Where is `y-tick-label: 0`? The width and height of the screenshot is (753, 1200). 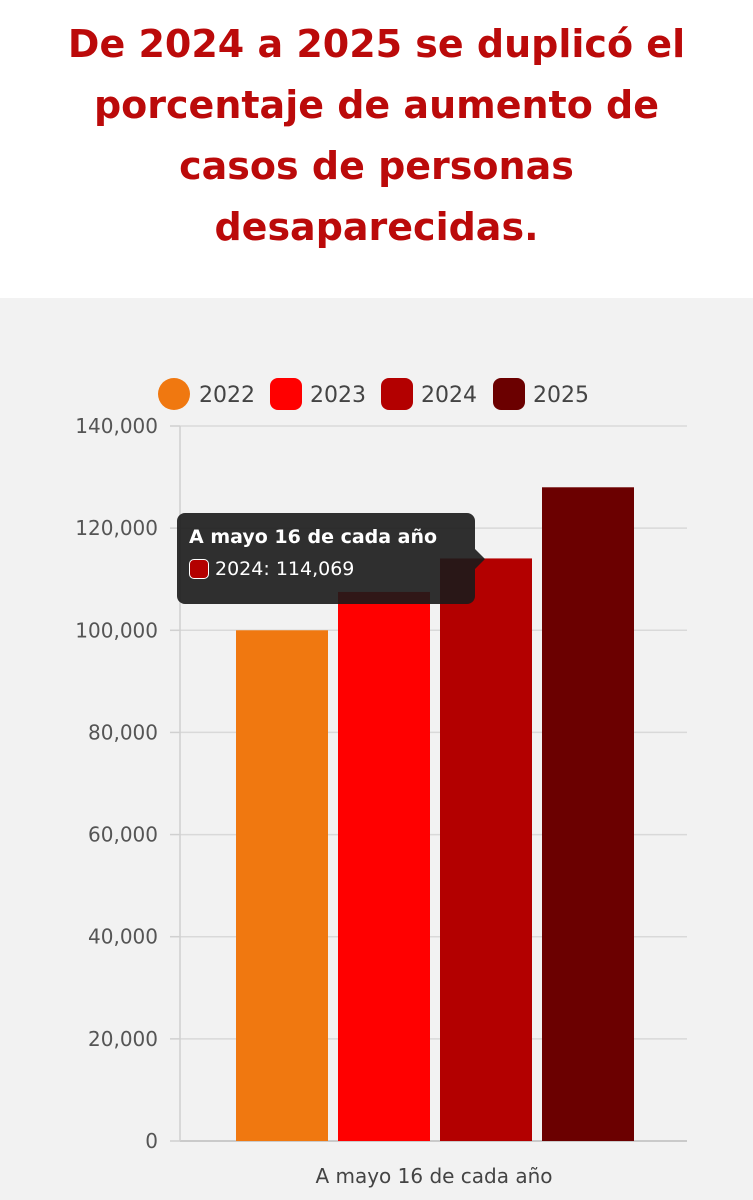 y-tick-label: 0 is located at coordinates (151, 1141).